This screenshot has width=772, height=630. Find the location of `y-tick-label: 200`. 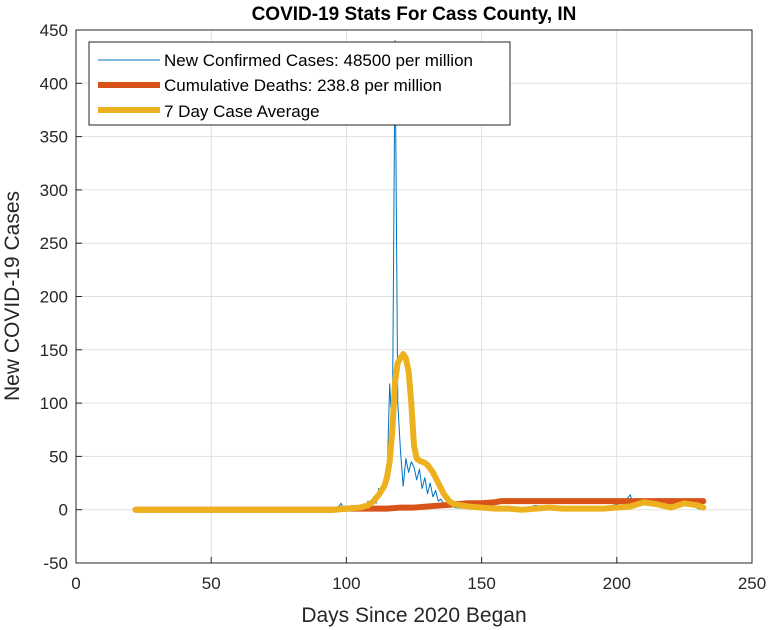

y-tick-label: 200 is located at coordinates (54, 297).